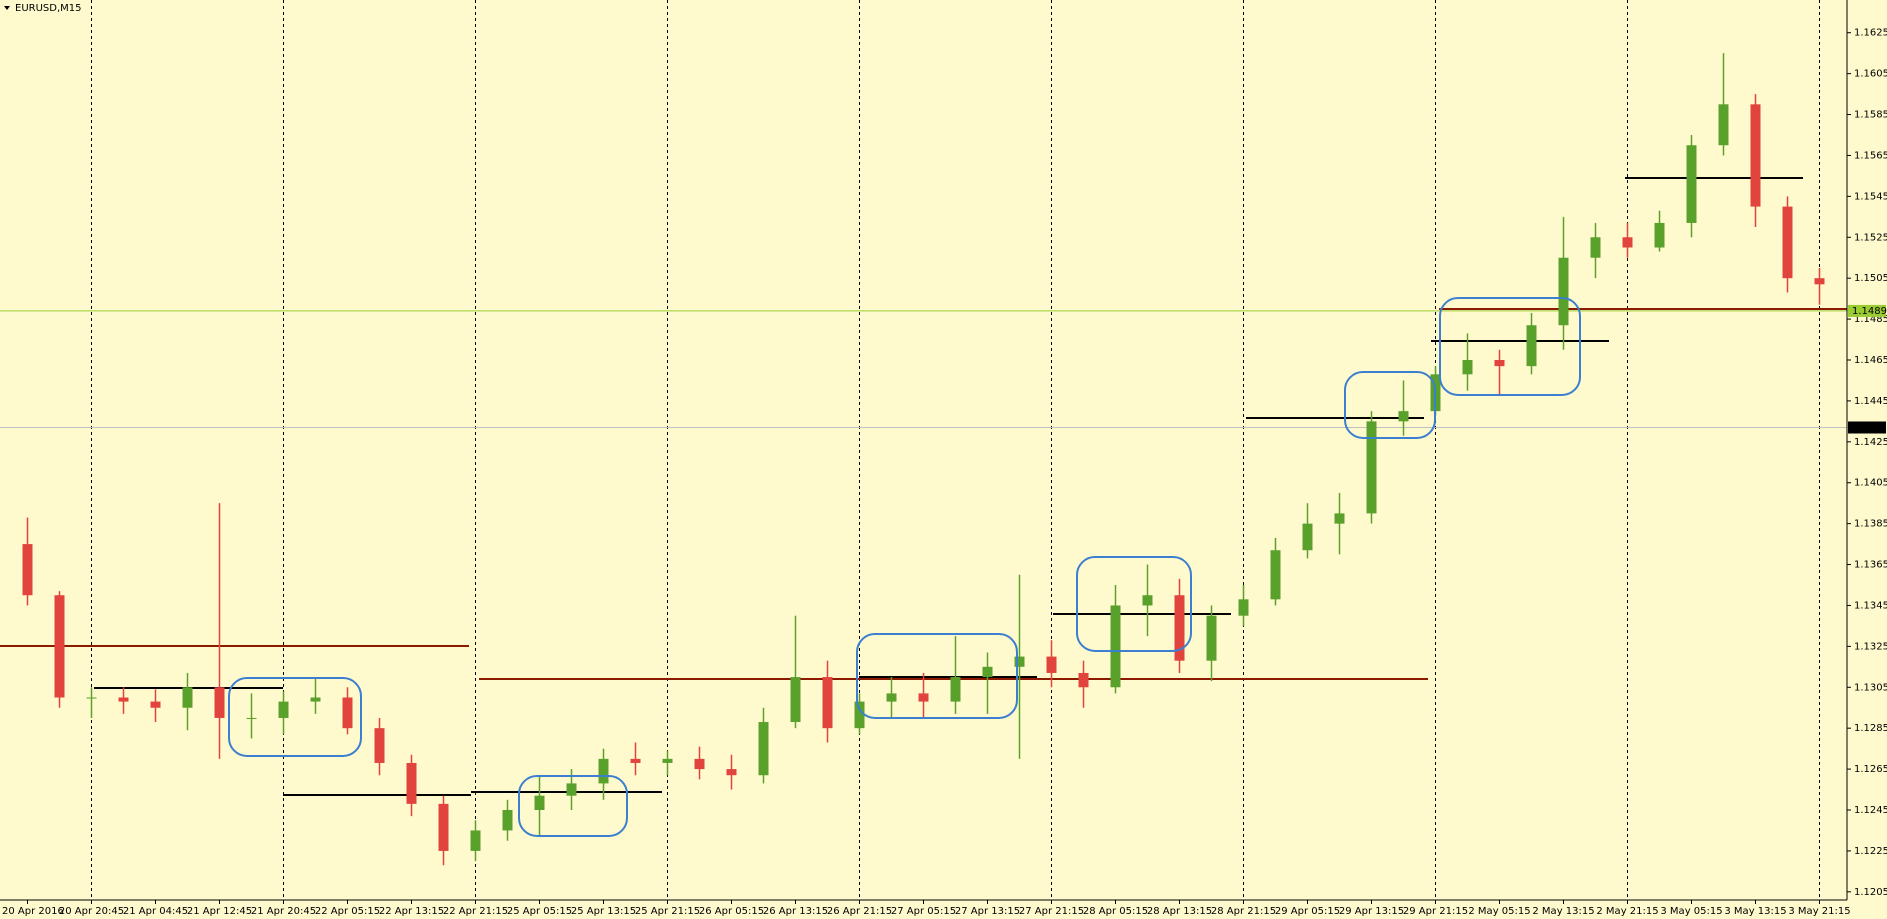  Describe the element at coordinates (1563, 911) in the screenshot. I see `x-tick-label: 2 May 13:15` at that location.